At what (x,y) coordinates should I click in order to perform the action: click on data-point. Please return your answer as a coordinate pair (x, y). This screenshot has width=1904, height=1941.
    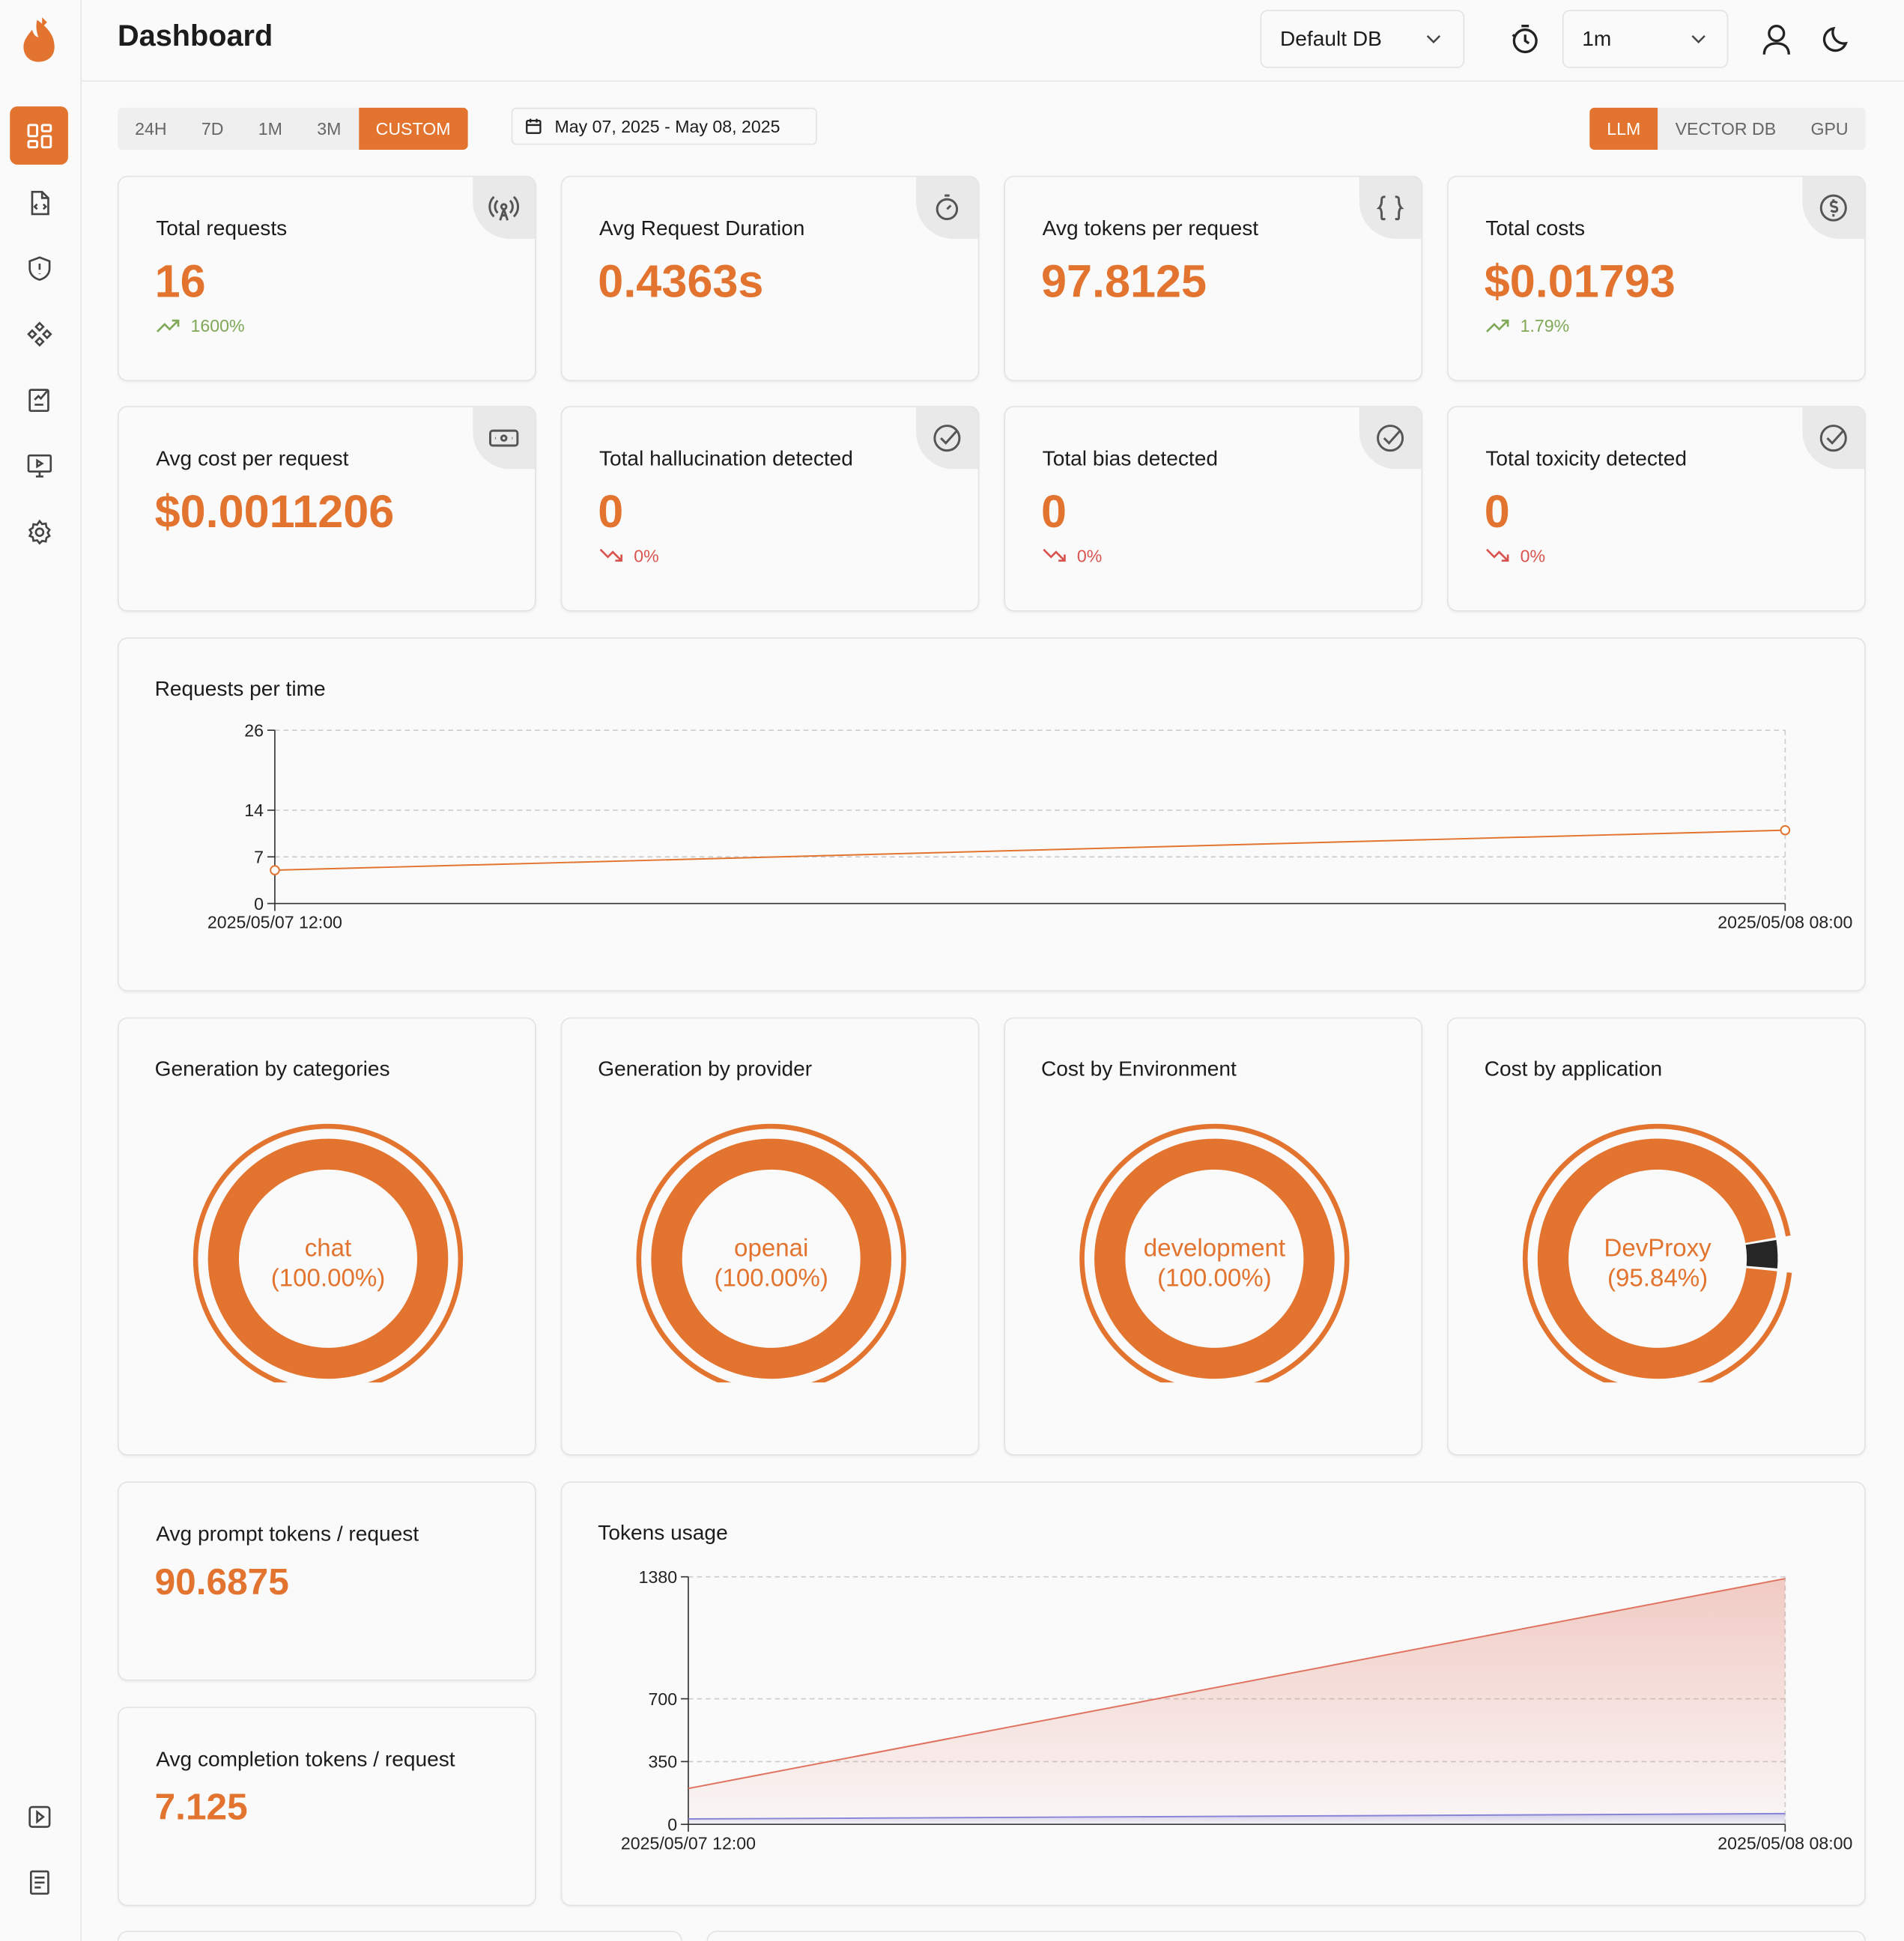
    Looking at the image, I should click on (1785, 830).